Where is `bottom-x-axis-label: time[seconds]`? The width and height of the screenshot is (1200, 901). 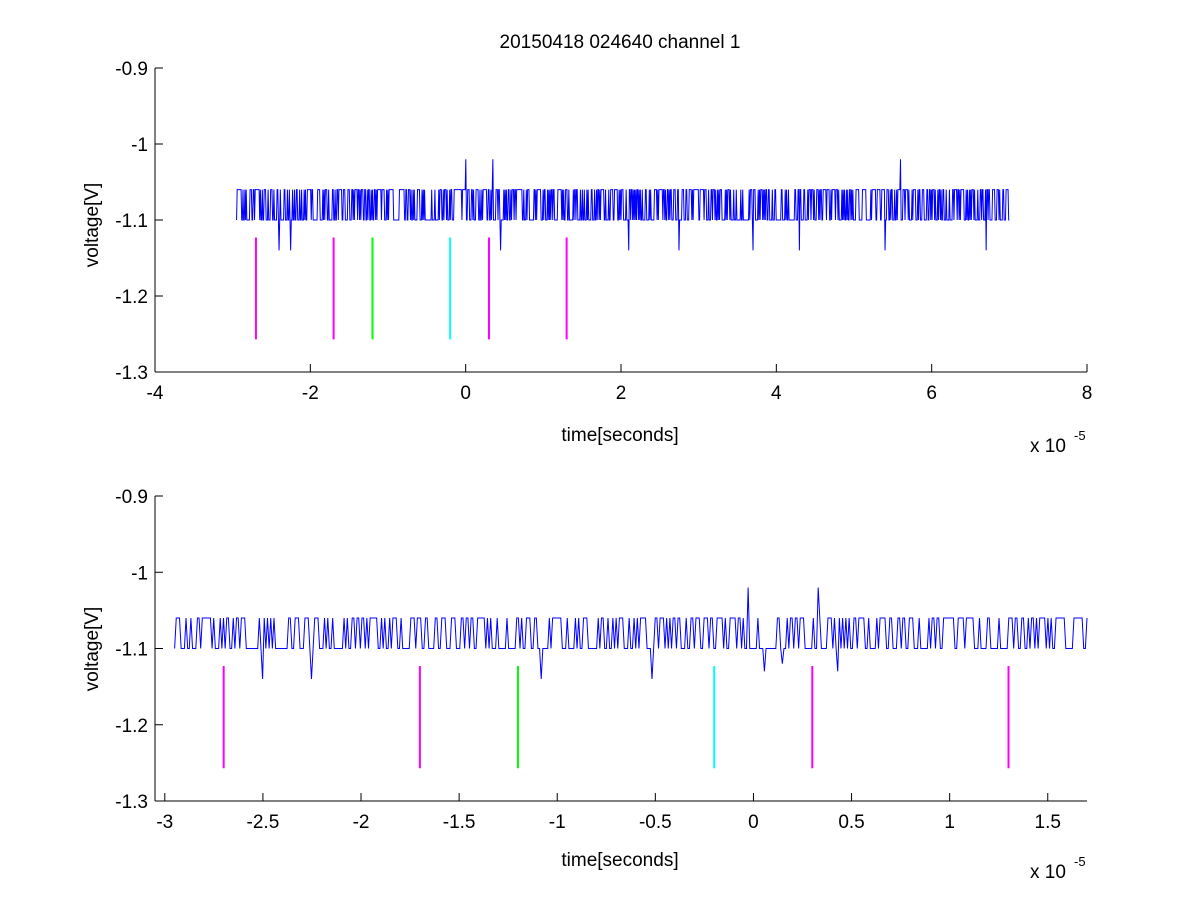
bottom-x-axis-label: time[seconds] is located at coordinates (619, 860).